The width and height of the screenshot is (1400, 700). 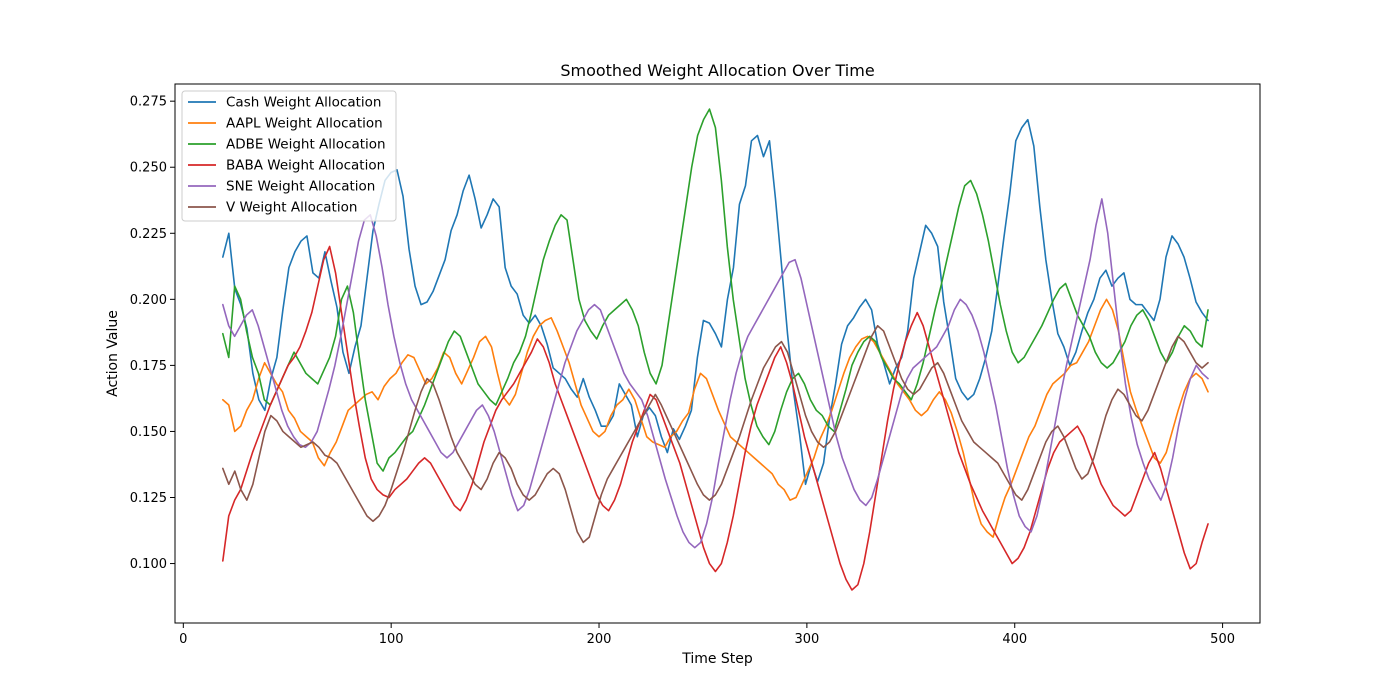 I want to click on chart-title: Smoothed Weight Allocation Over Time, so click(x=717, y=70).